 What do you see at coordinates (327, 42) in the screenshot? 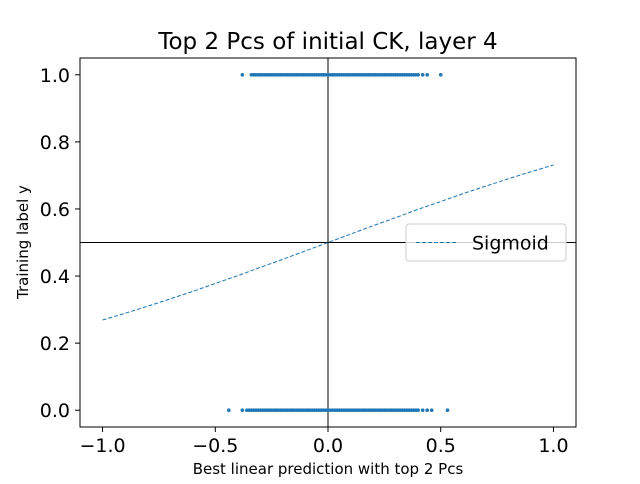
I see `chart-title: Top 2 Pcs of initial CK, layer 4` at bounding box center [327, 42].